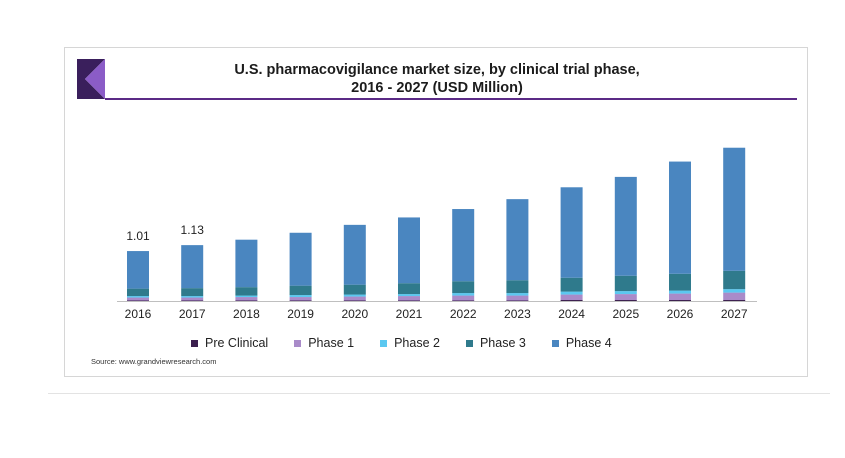  I want to click on bar-phase2-2018, so click(246, 296).